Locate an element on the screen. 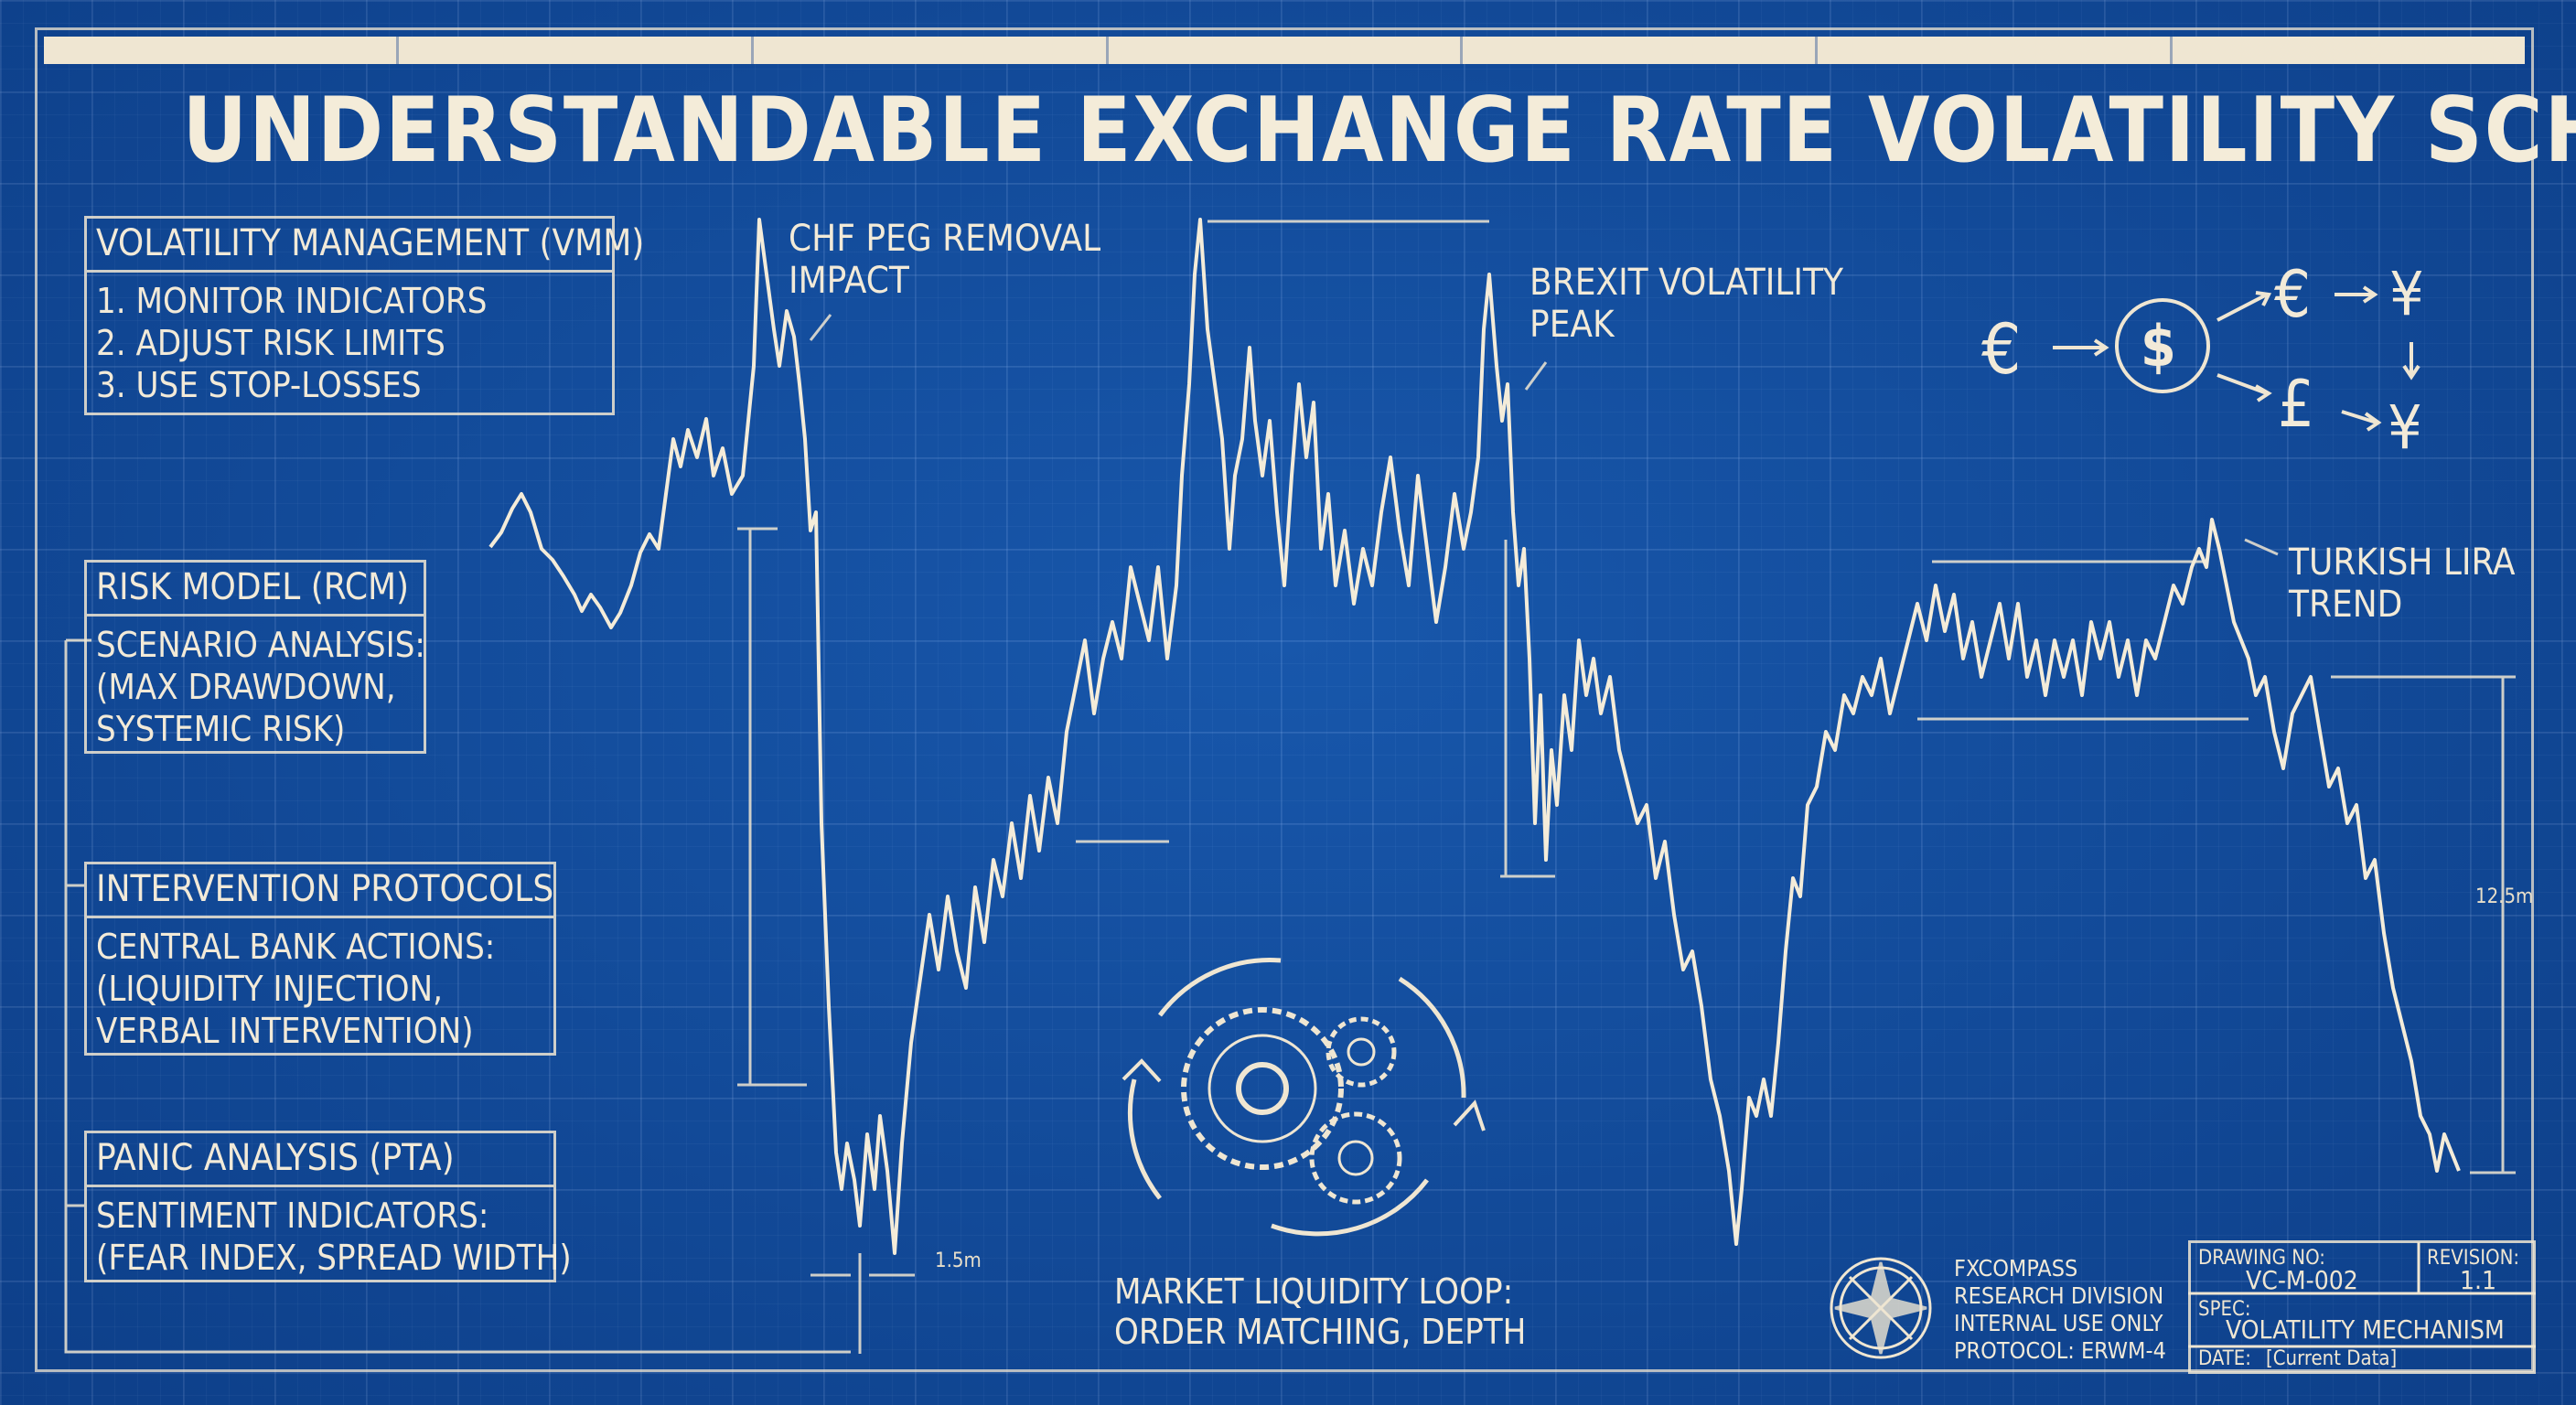 The height and width of the screenshot is (1405, 2576). yen-symbol-top: ¥ is located at coordinates (2407, 294).